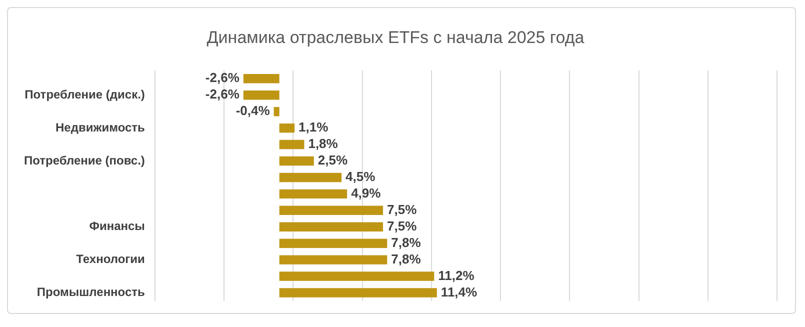  I want to click on data-label: -0,4%, so click(253, 110).